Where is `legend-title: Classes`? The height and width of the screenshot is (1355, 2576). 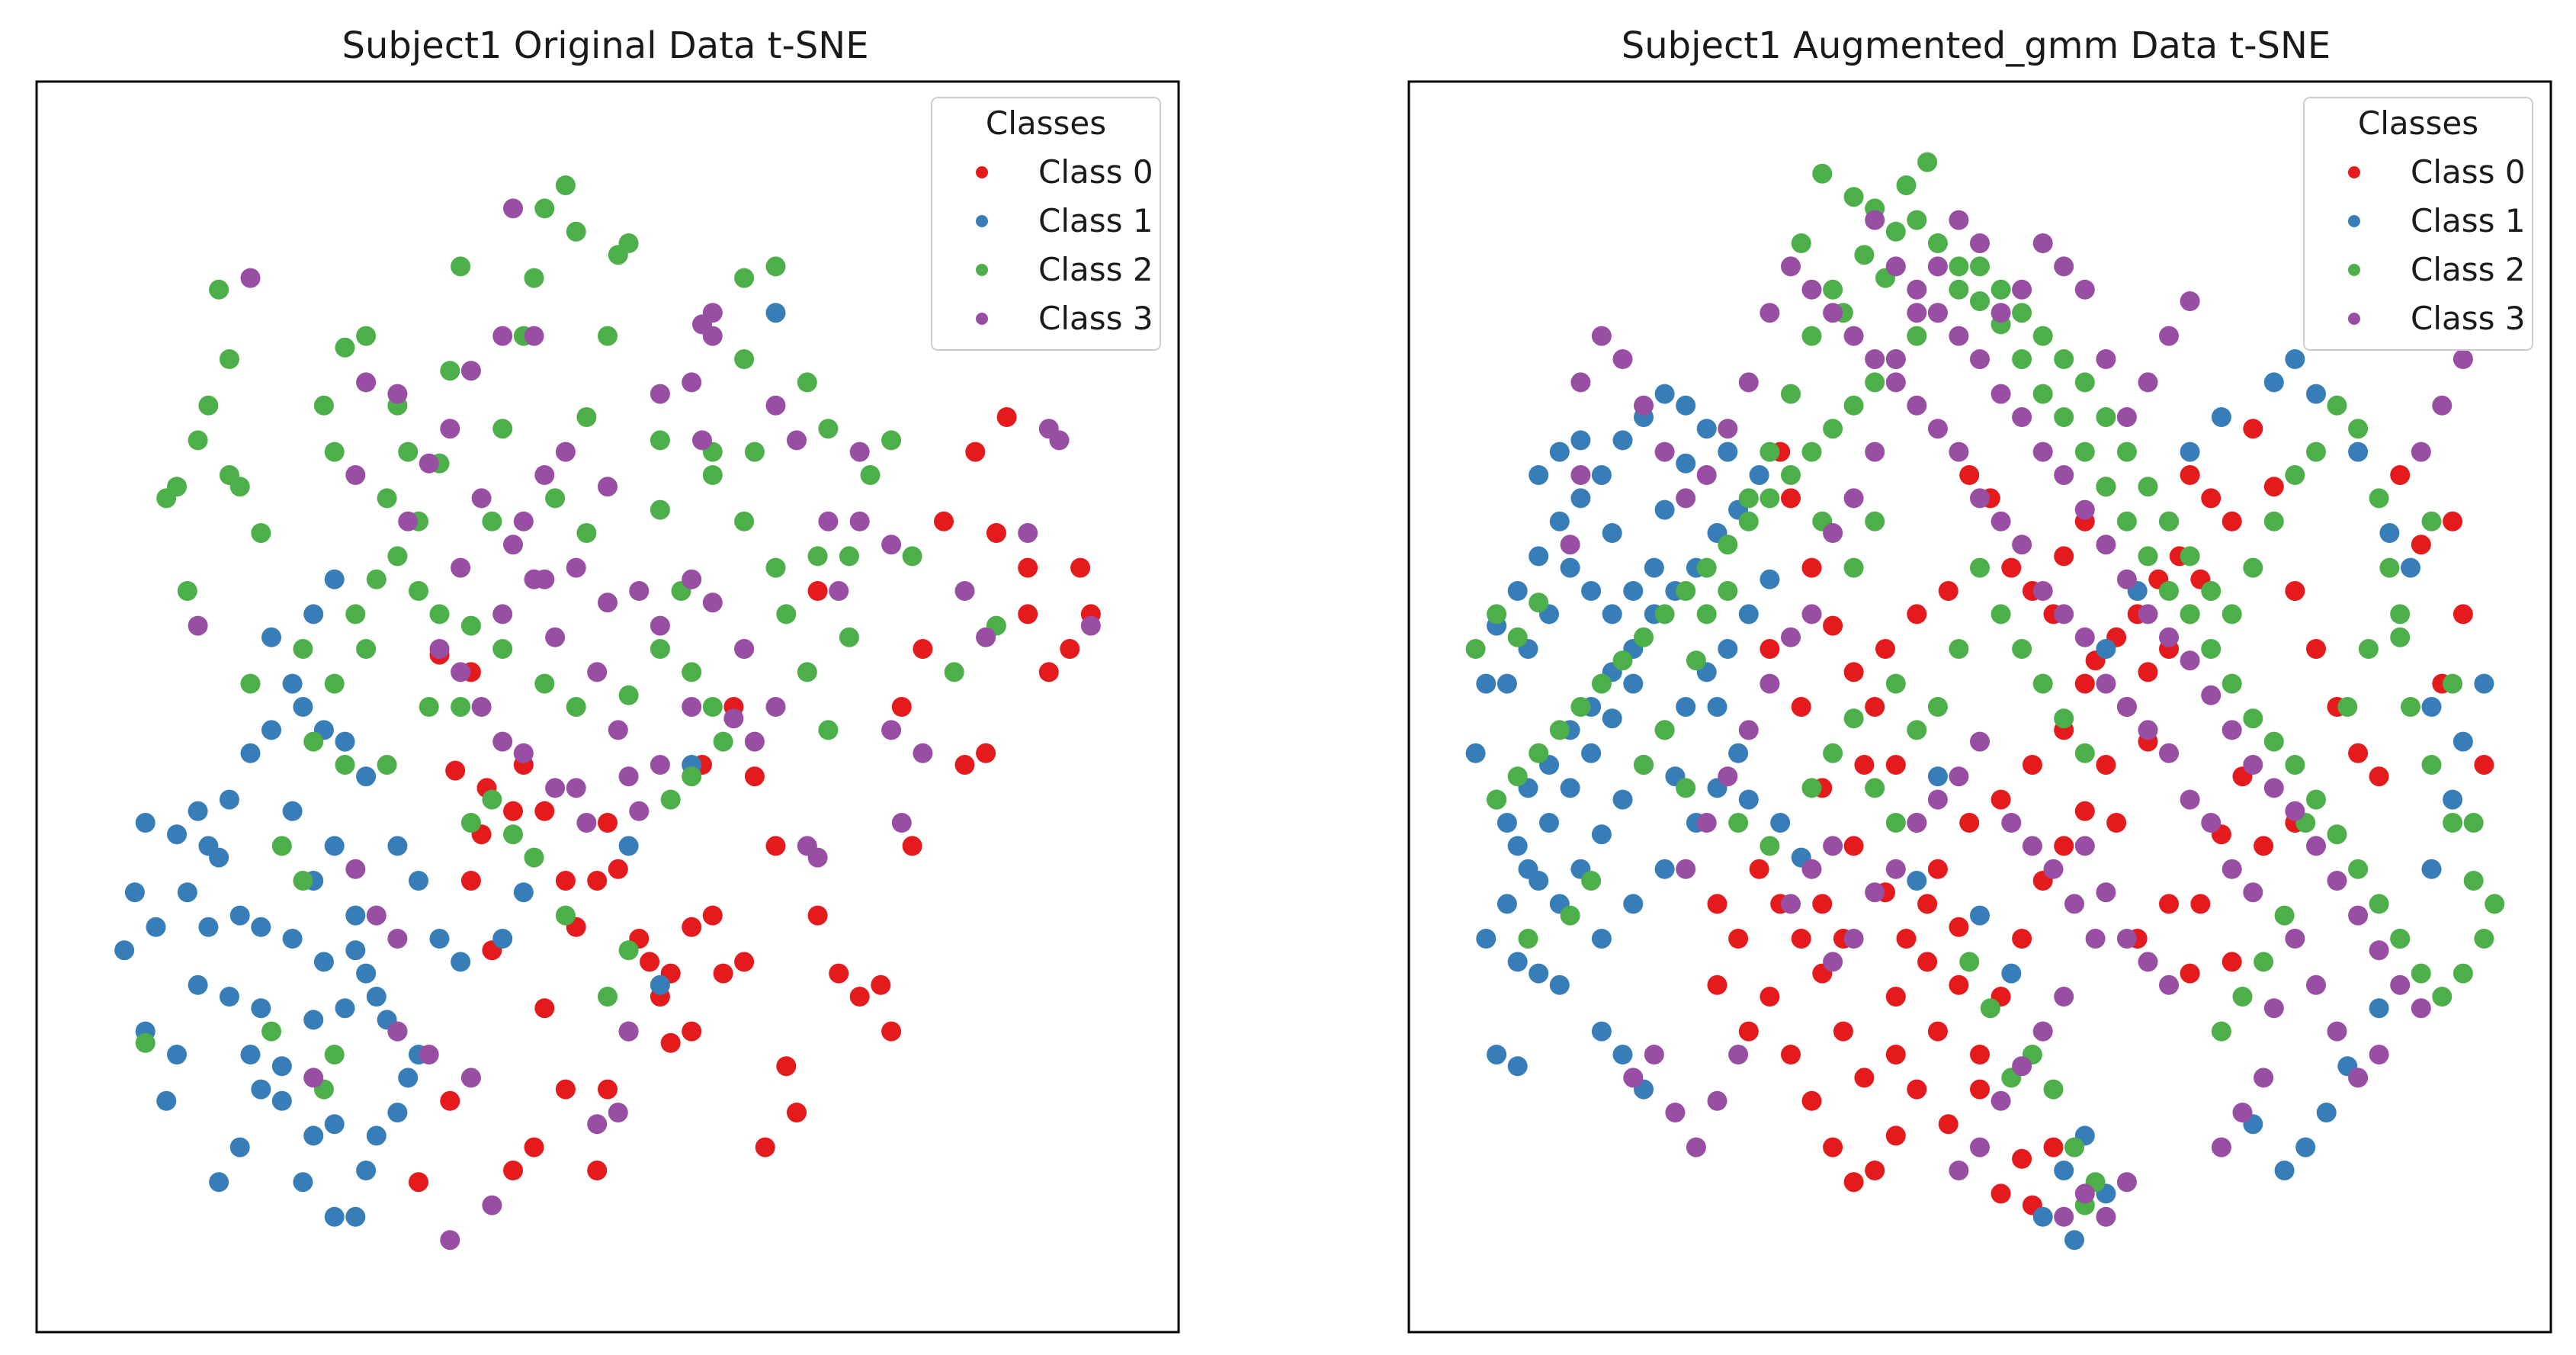
legend-title: Classes is located at coordinates (1046, 123).